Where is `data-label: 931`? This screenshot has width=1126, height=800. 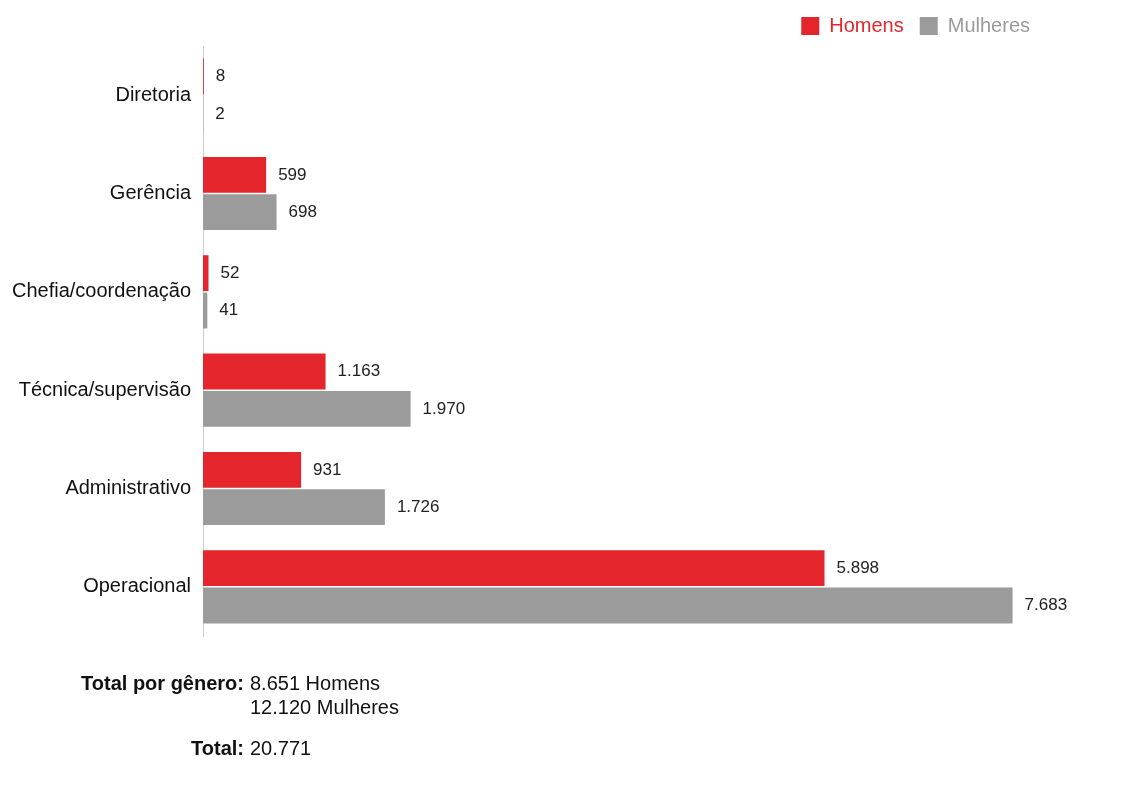
data-label: 931 is located at coordinates (327, 469).